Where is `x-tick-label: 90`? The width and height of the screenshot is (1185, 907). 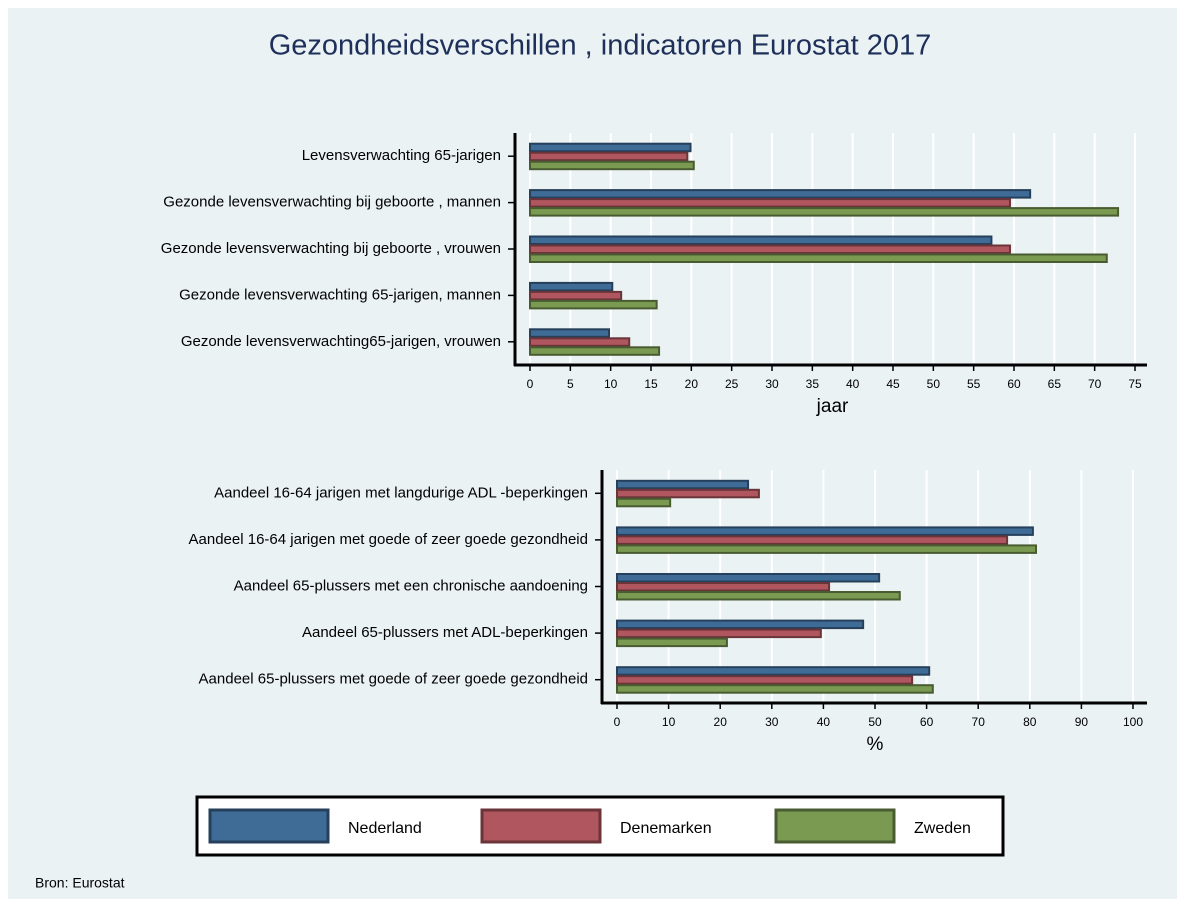
x-tick-label: 90 is located at coordinates (1082, 722).